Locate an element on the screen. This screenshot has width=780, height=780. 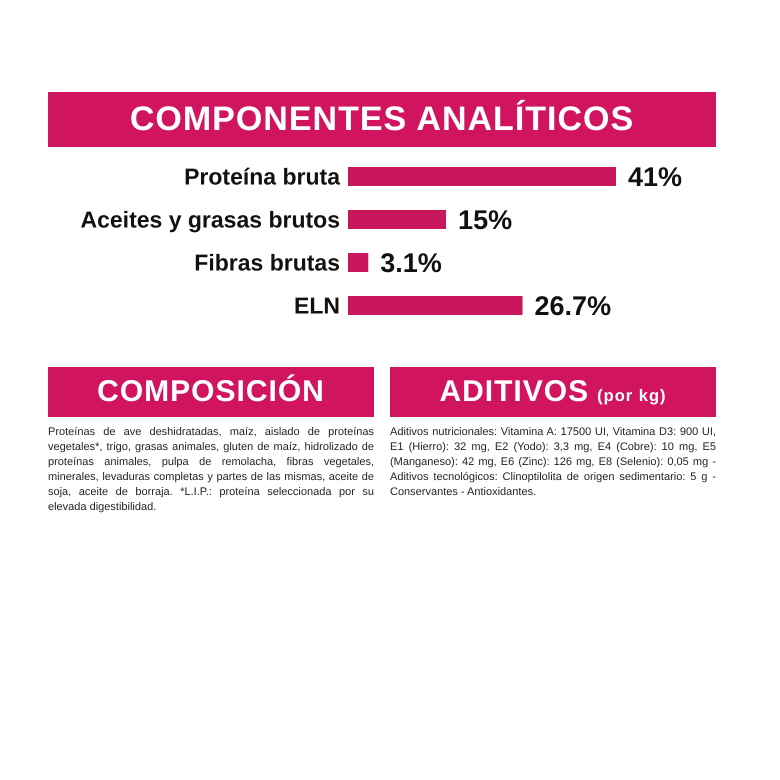
data-label: 15% is located at coordinates (485, 220).